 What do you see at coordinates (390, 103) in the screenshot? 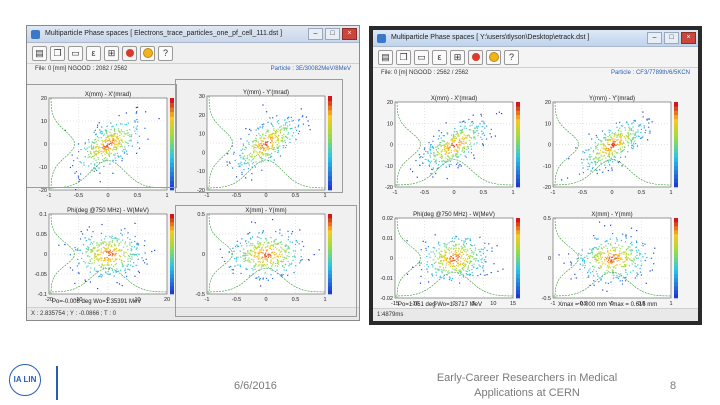
I see `y-tick-label: 20` at bounding box center [390, 103].